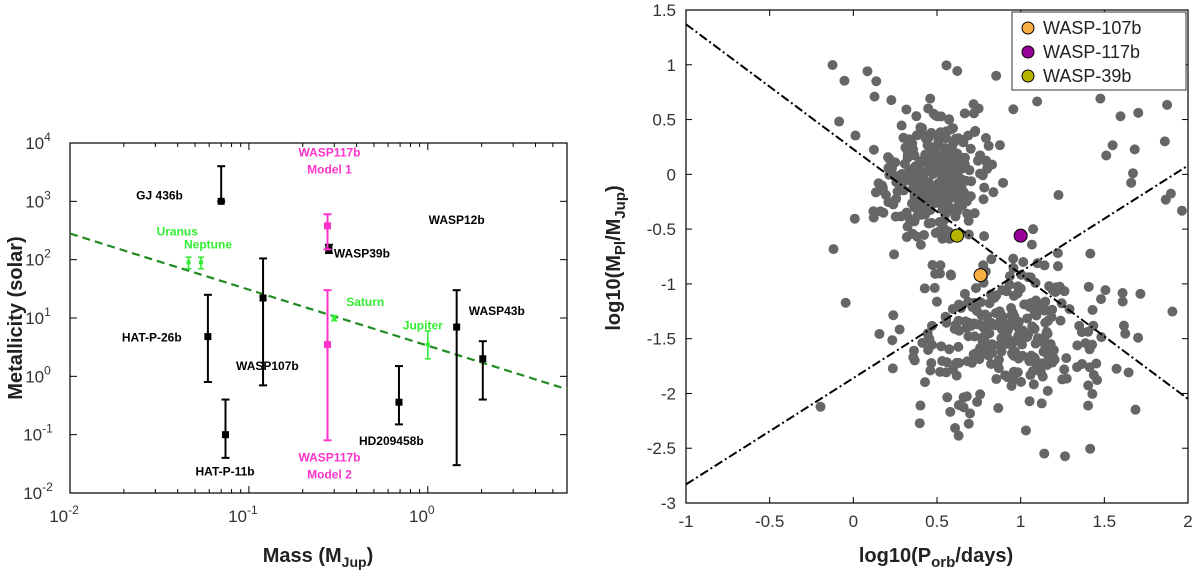 Image resolution: width=1200 pixels, height=581 pixels. What do you see at coordinates (329, 474) in the screenshot?
I see `wasp117-label: Model 2` at bounding box center [329, 474].